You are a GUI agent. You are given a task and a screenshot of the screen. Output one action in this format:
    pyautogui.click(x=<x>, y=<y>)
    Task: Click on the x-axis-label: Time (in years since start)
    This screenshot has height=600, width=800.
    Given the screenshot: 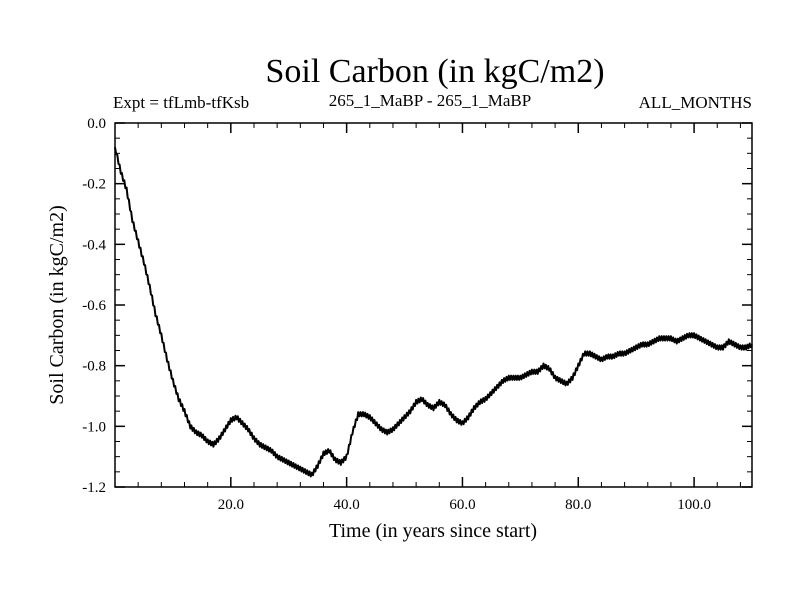 What is the action you would take?
    pyautogui.click(x=433, y=531)
    